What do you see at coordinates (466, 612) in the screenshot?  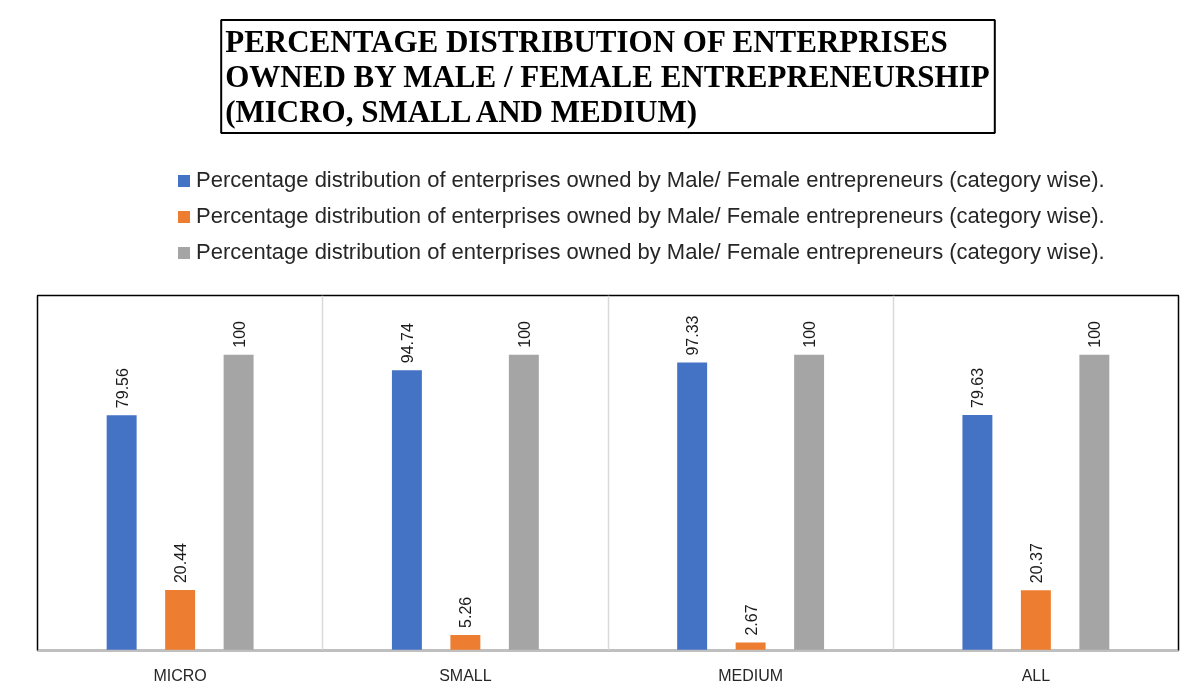 I see `data-label: 5.26` at bounding box center [466, 612].